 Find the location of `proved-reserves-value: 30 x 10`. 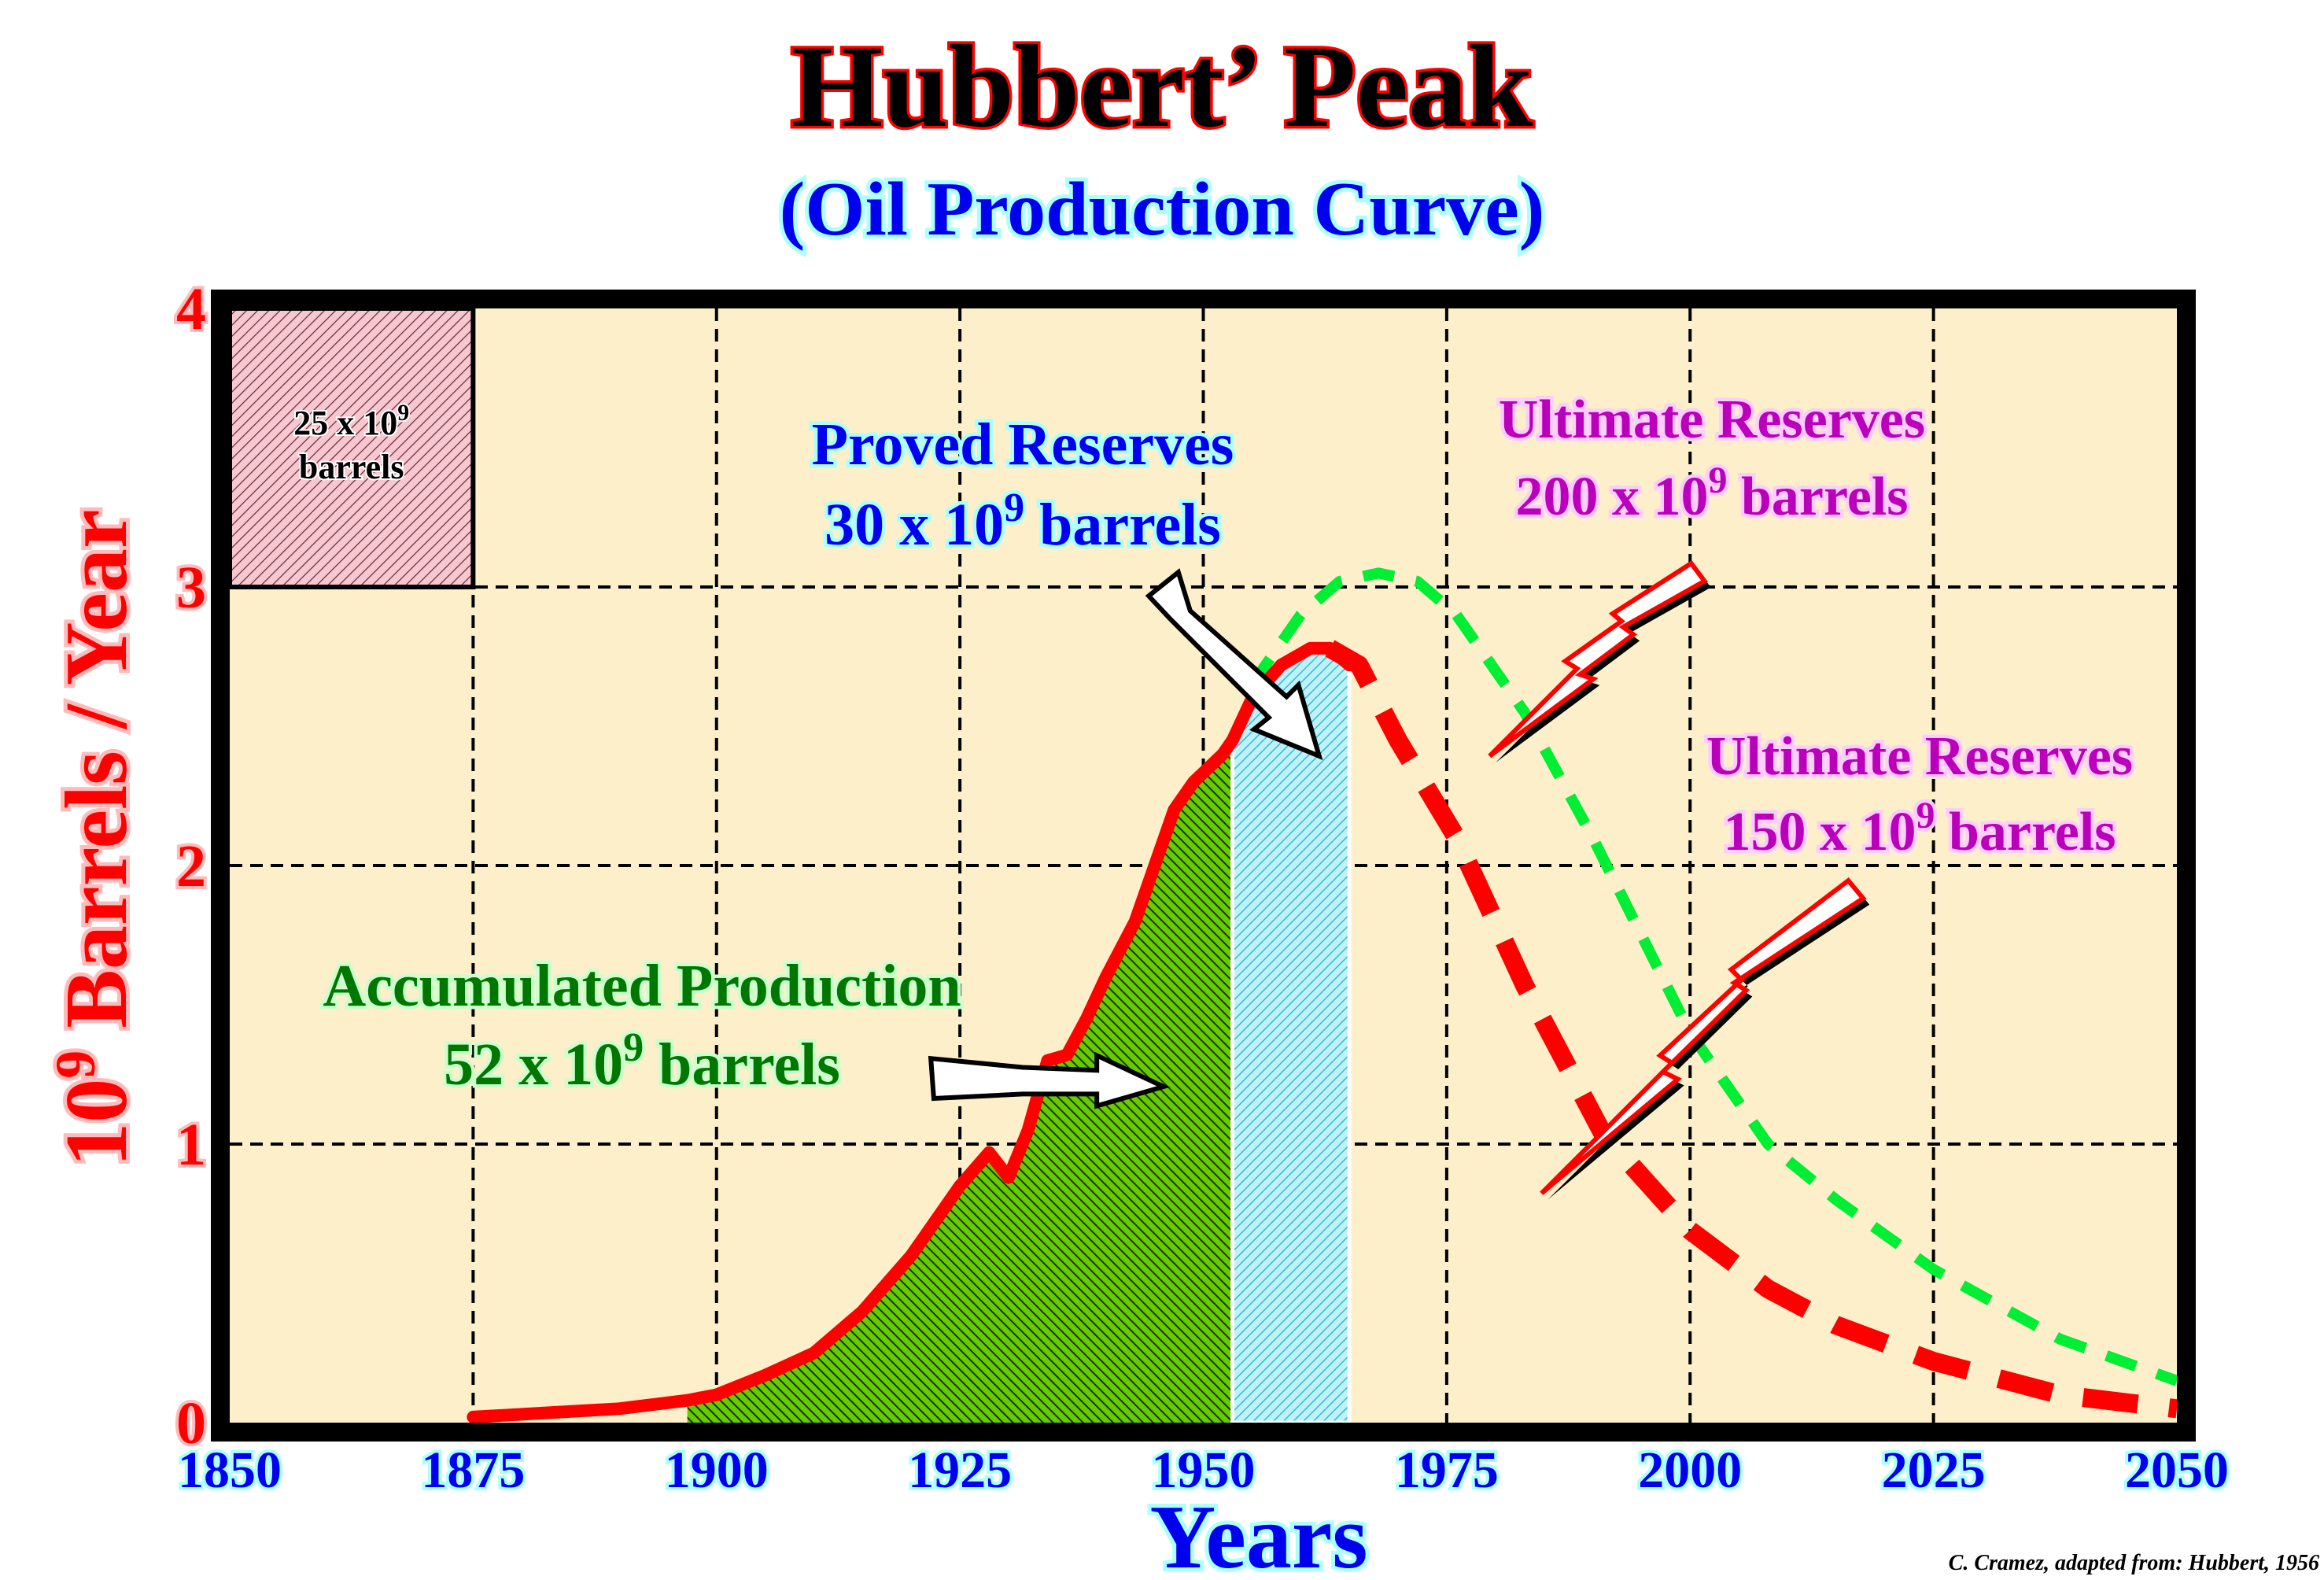

proved-reserves-value: 30 x 10 is located at coordinates (914, 525).